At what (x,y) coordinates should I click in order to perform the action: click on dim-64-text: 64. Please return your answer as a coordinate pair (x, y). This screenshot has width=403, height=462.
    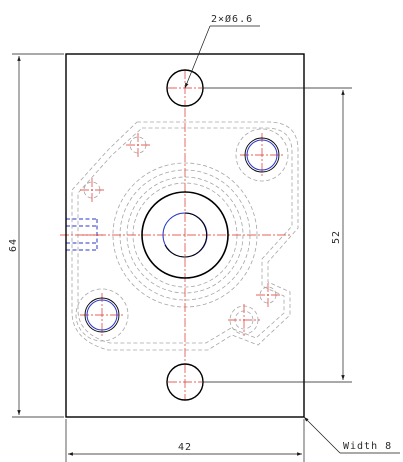
    Looking at the image, I should click on (13, 245).